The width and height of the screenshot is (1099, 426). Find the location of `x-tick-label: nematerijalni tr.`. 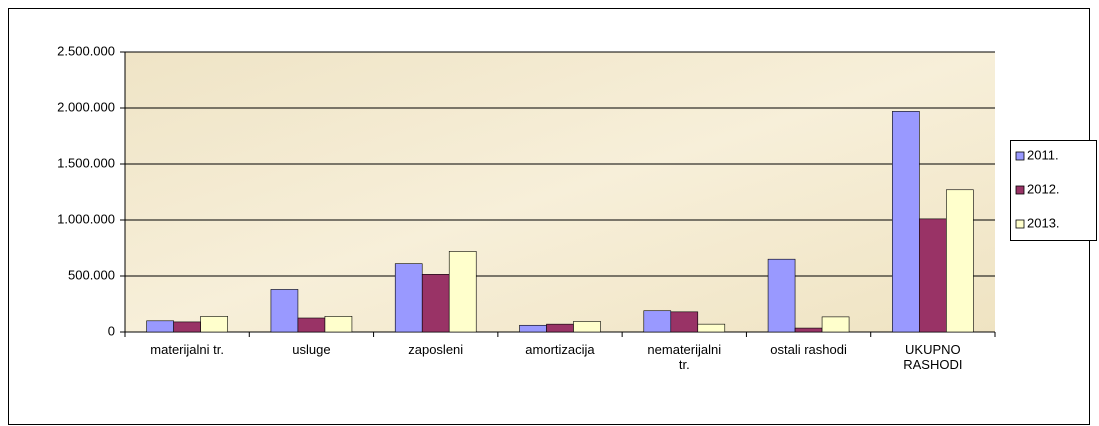

x-tick-label: nematerijalni tr. is located at coordinates (684, 357).